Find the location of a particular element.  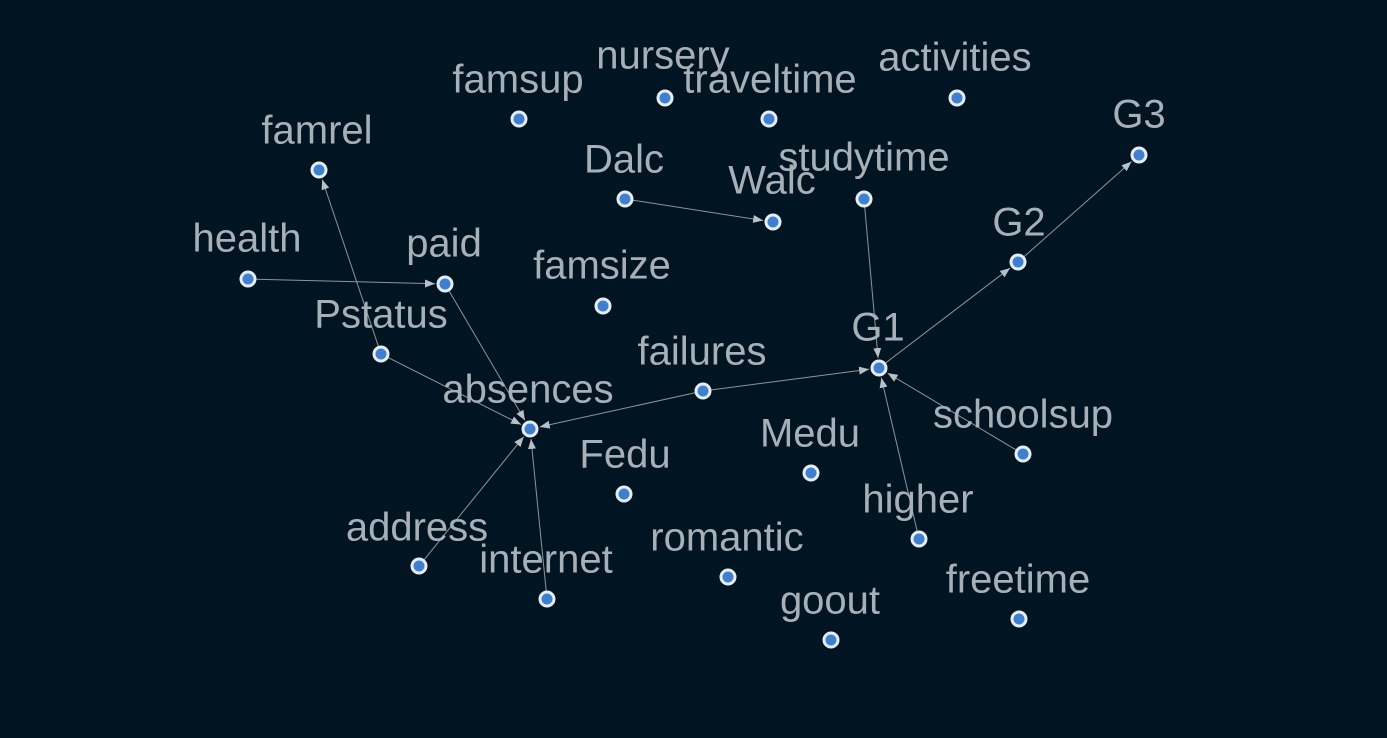

node-address is located at coordinates (419, 566).